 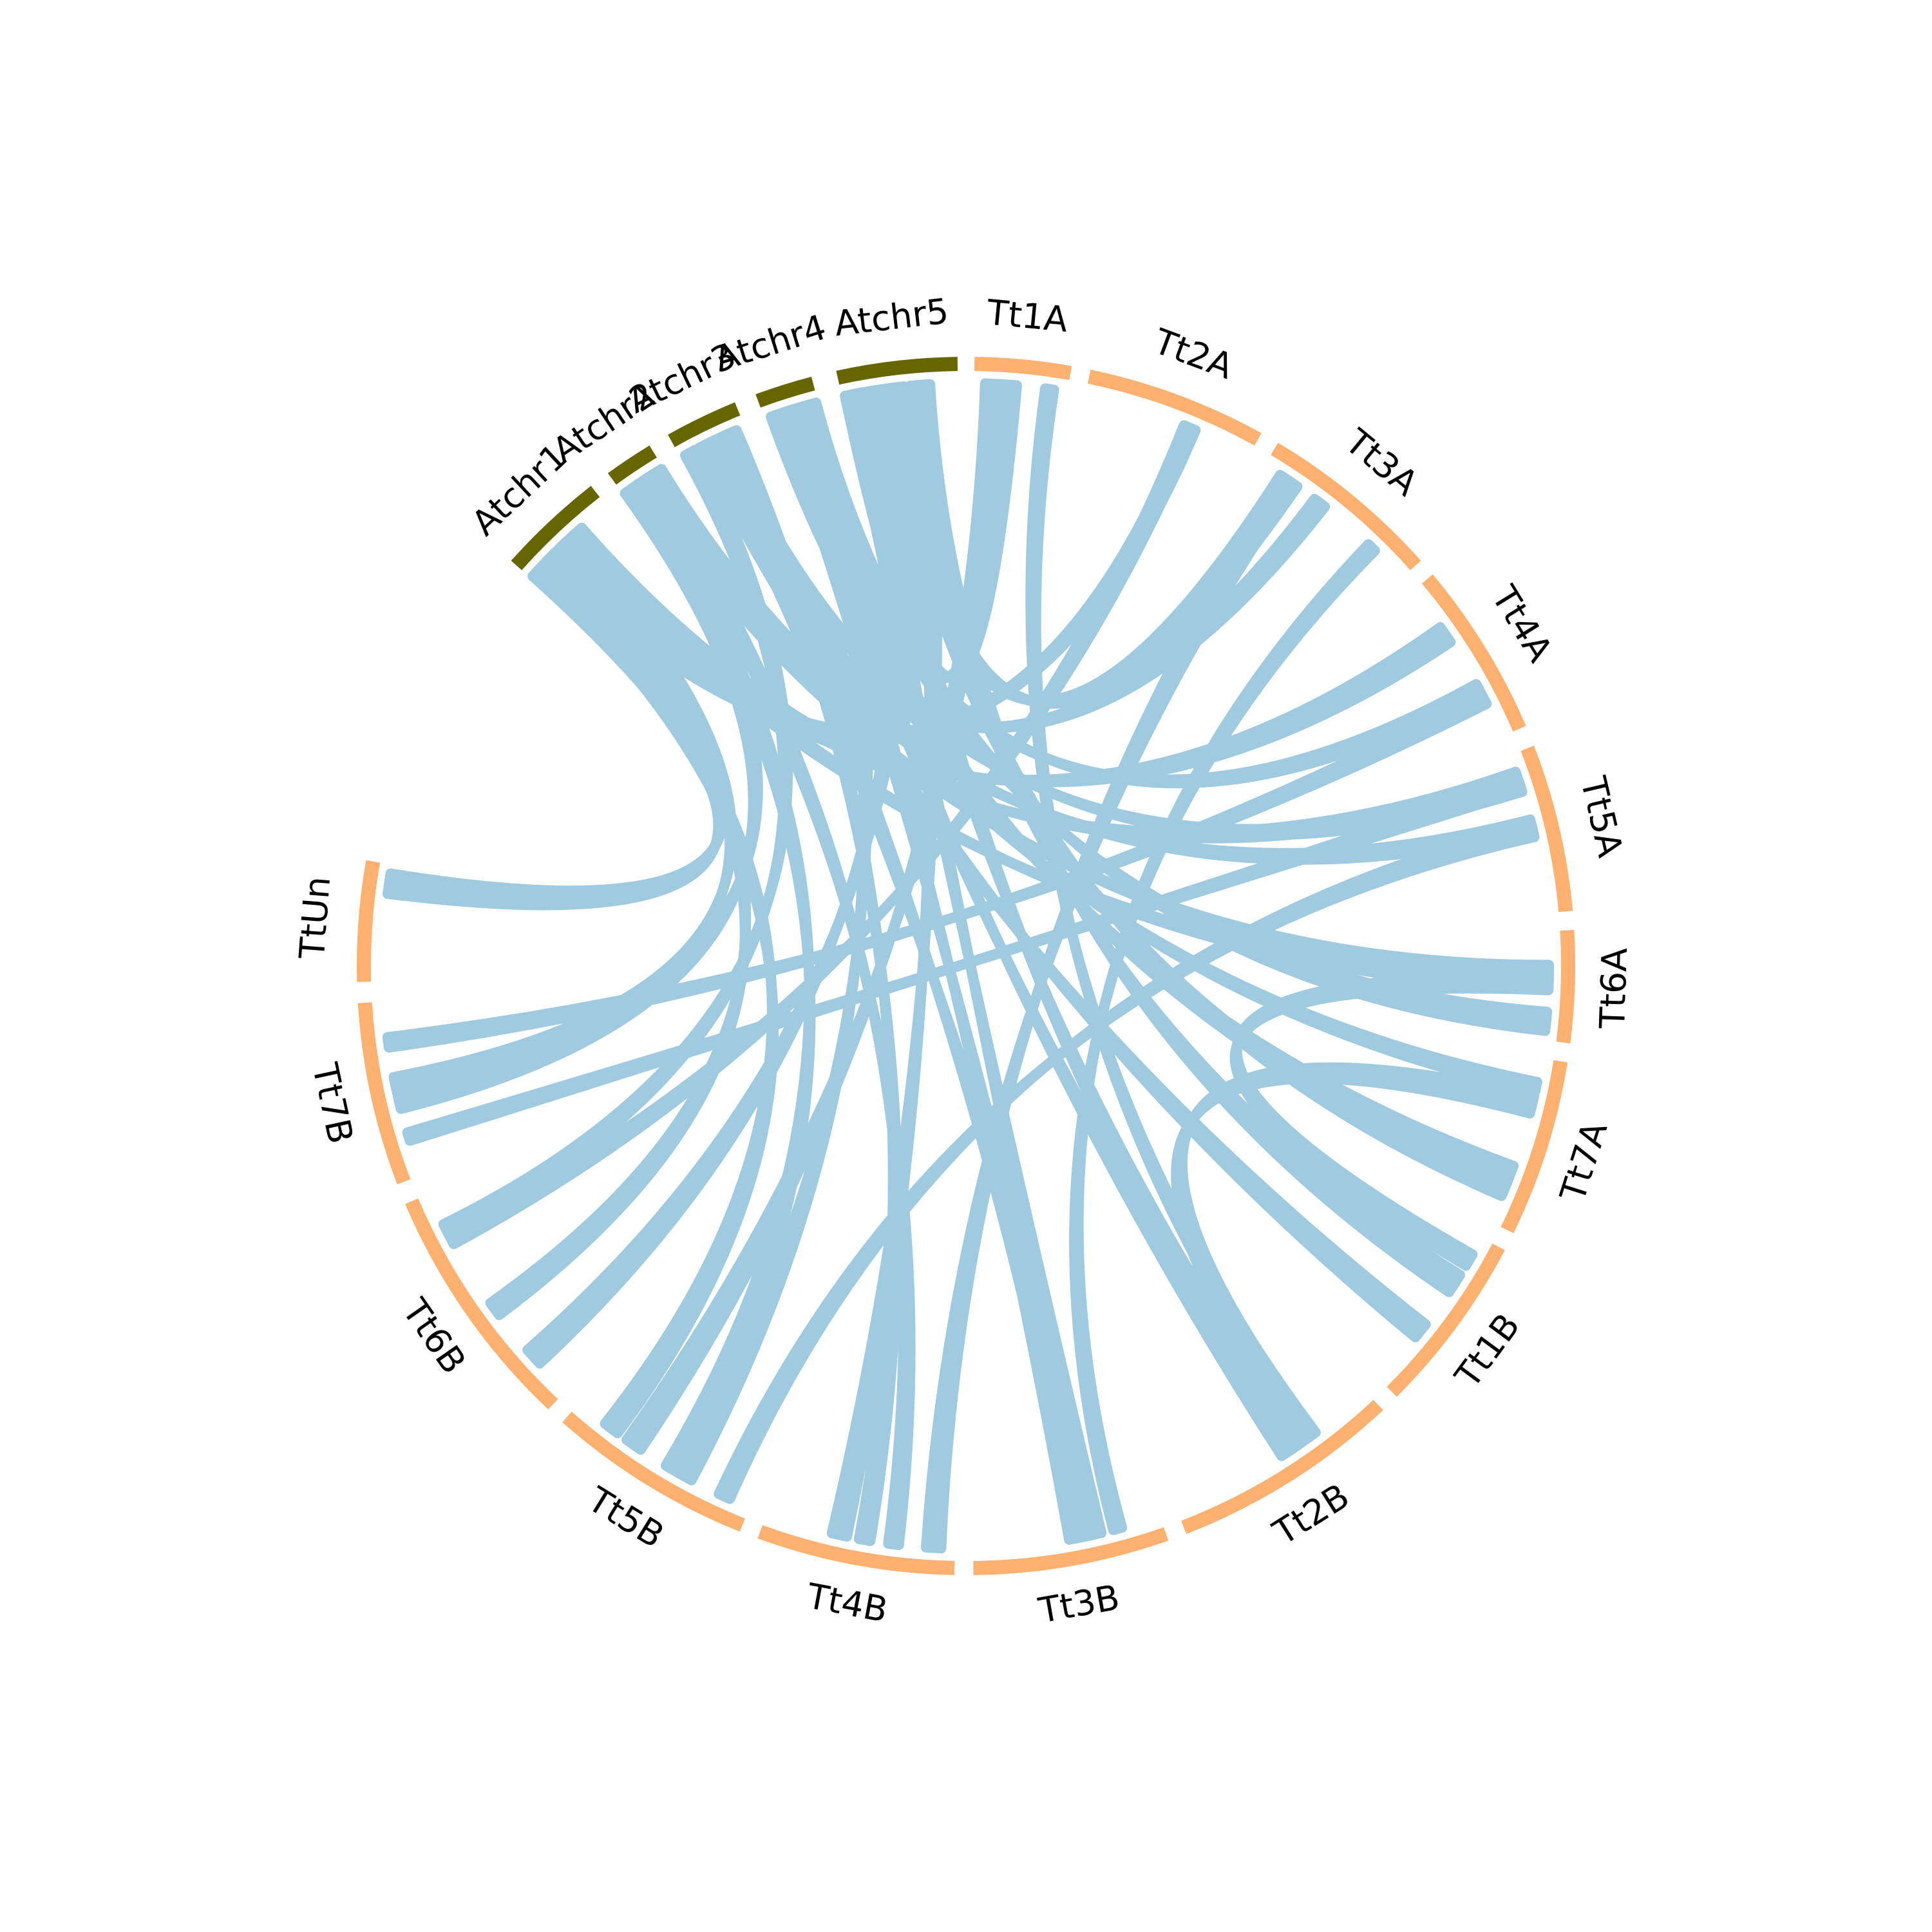 I want to click on link-Atchr2-Tt5B, so click(x=724, y=975).